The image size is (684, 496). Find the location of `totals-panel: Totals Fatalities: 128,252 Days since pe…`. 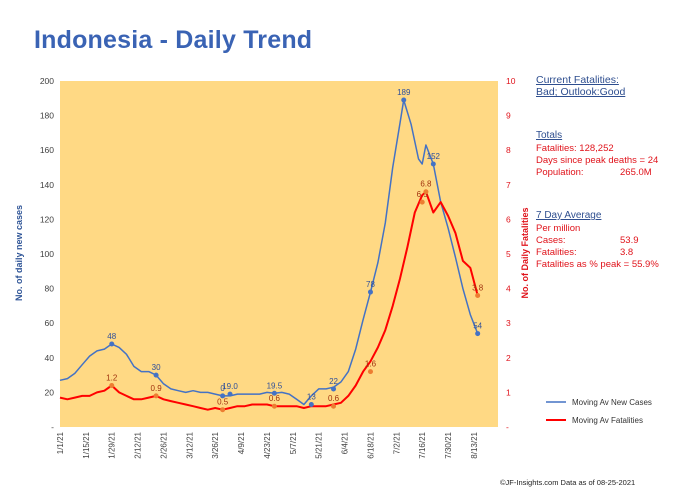

totals-panel: Totals Fatalities: 128,252 Days since pe… is located at coordinates (597, 154).